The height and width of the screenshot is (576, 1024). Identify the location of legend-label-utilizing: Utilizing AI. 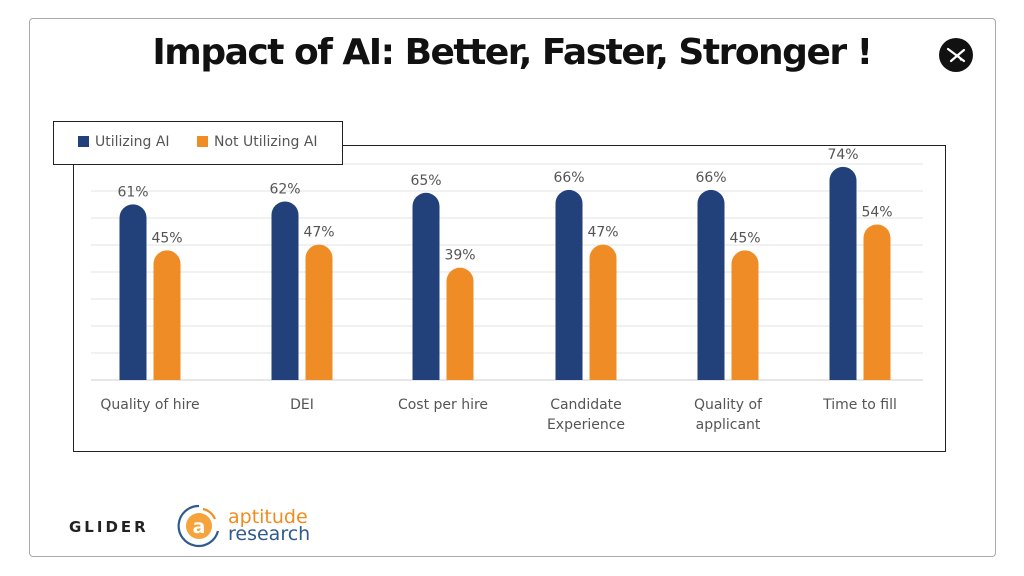
(132, 142).